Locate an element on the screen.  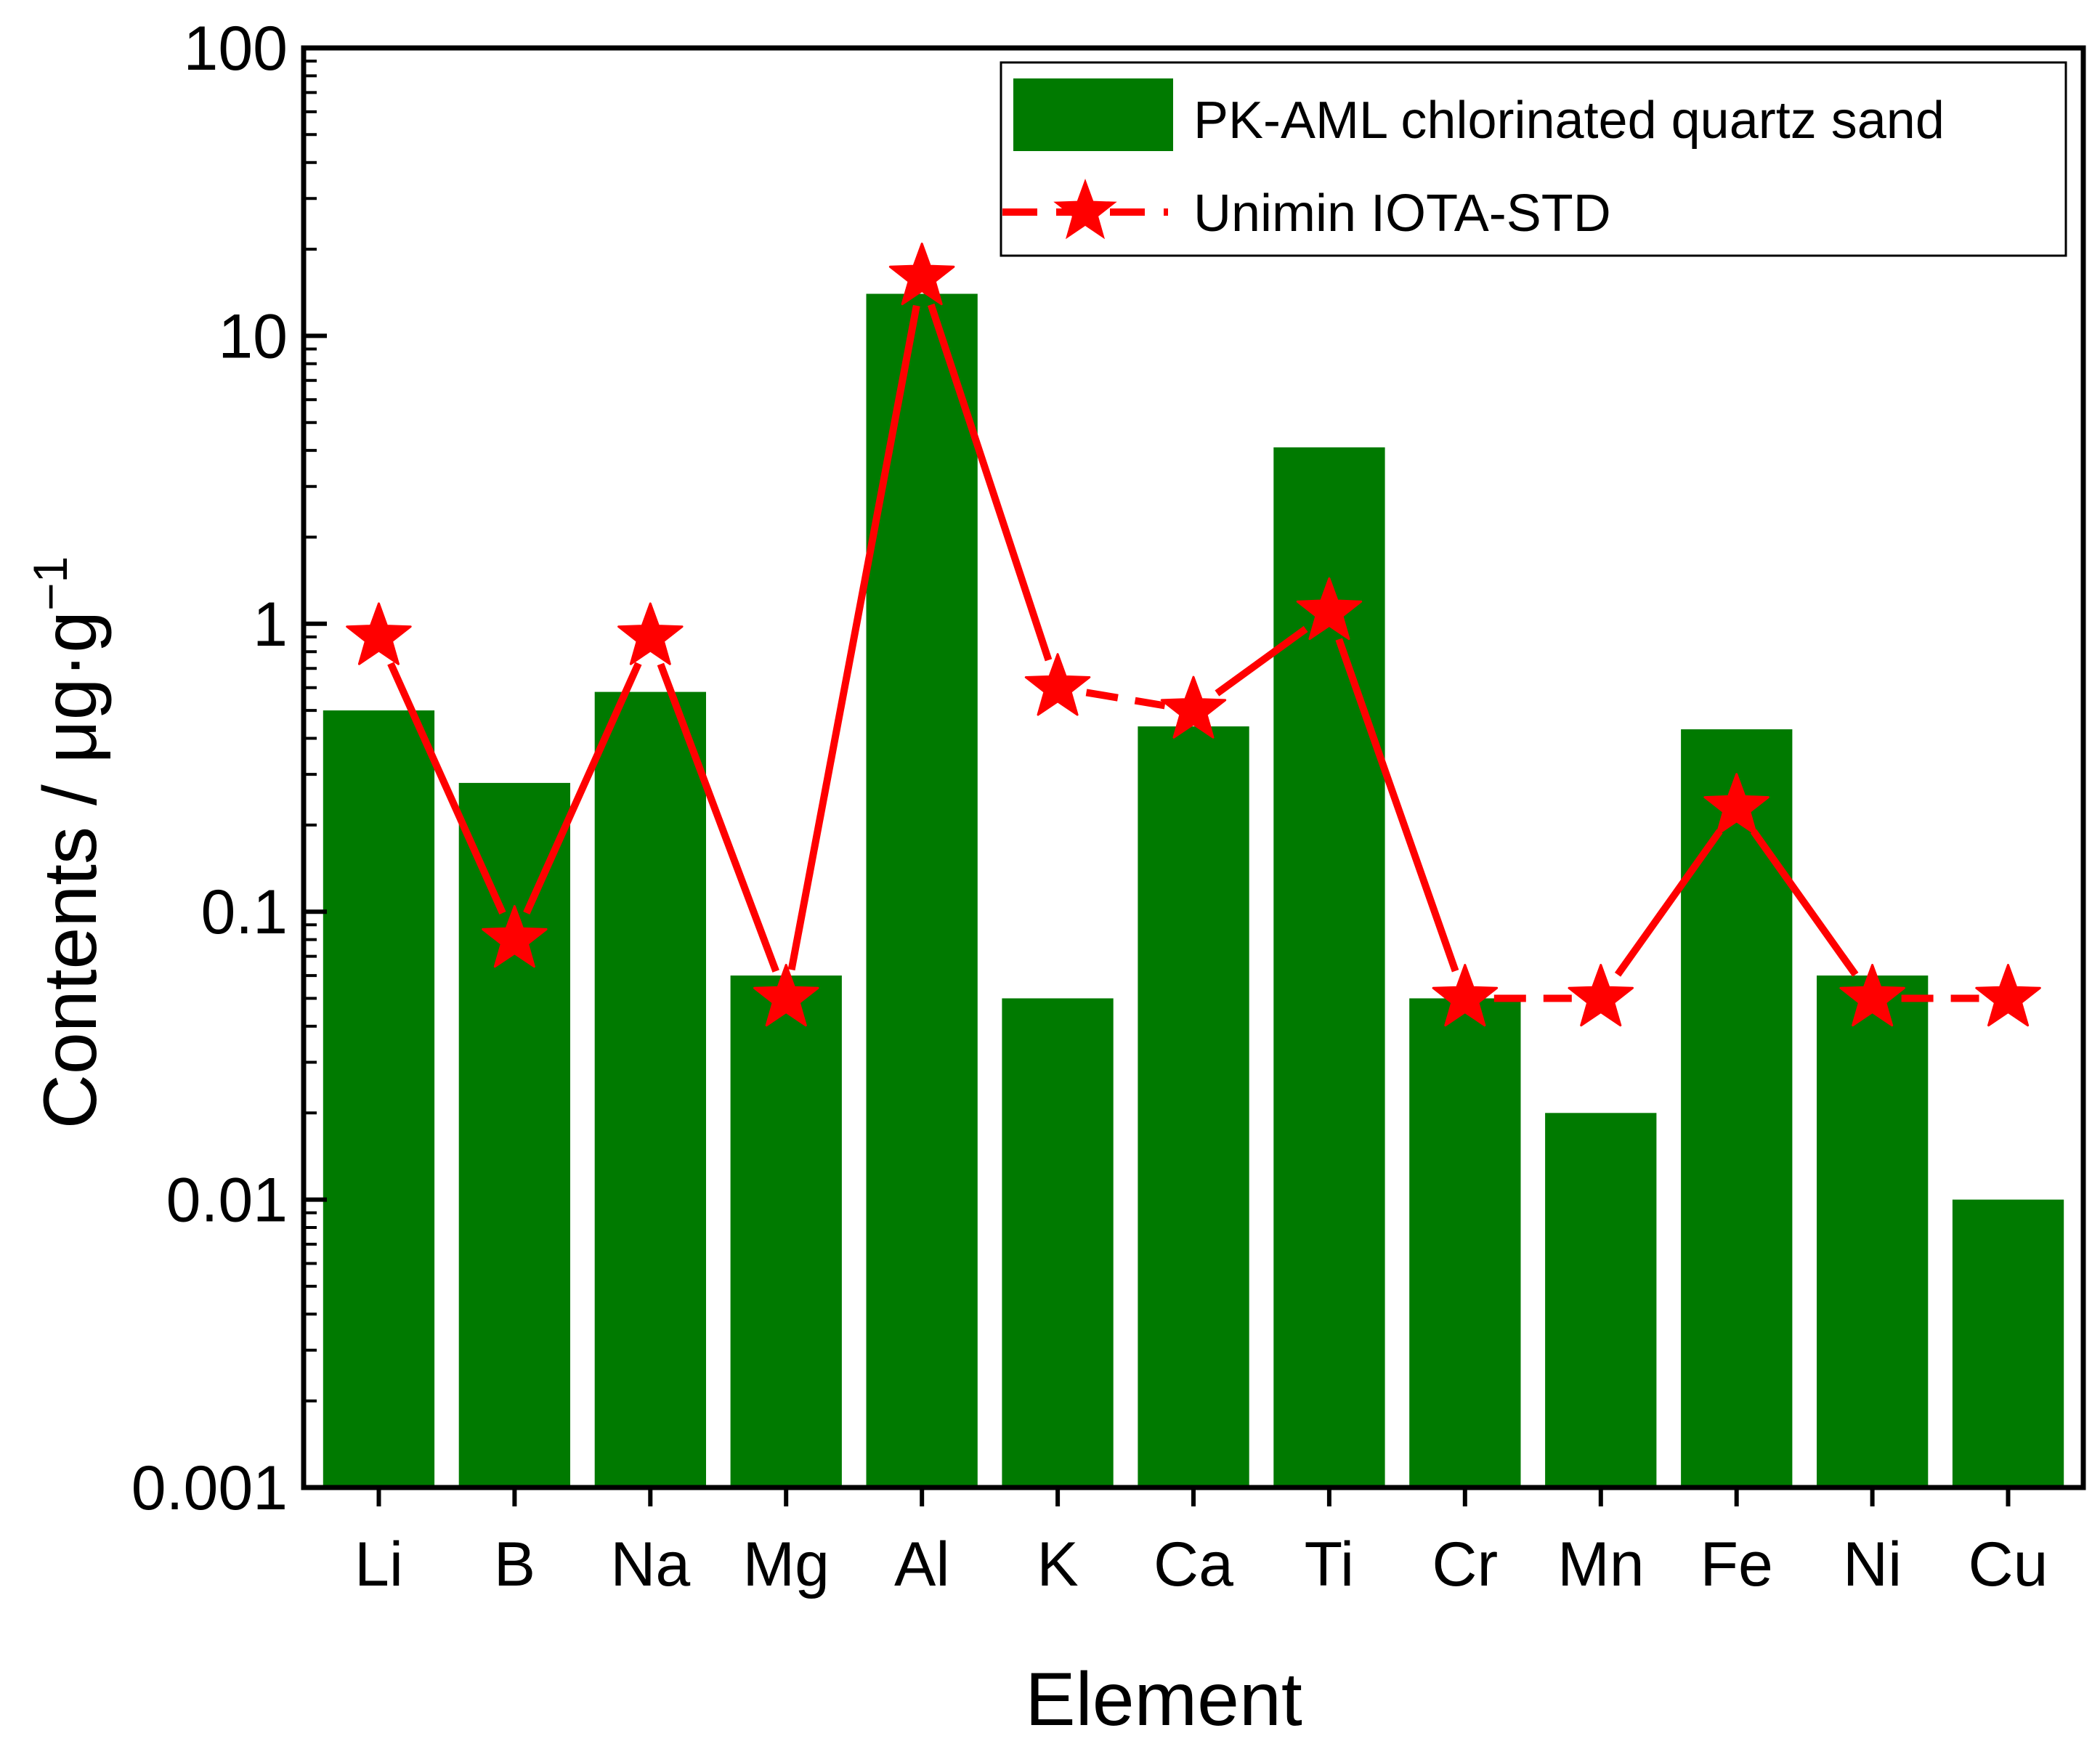
legend-swatch-bar is located at coordinates (1093, 115).